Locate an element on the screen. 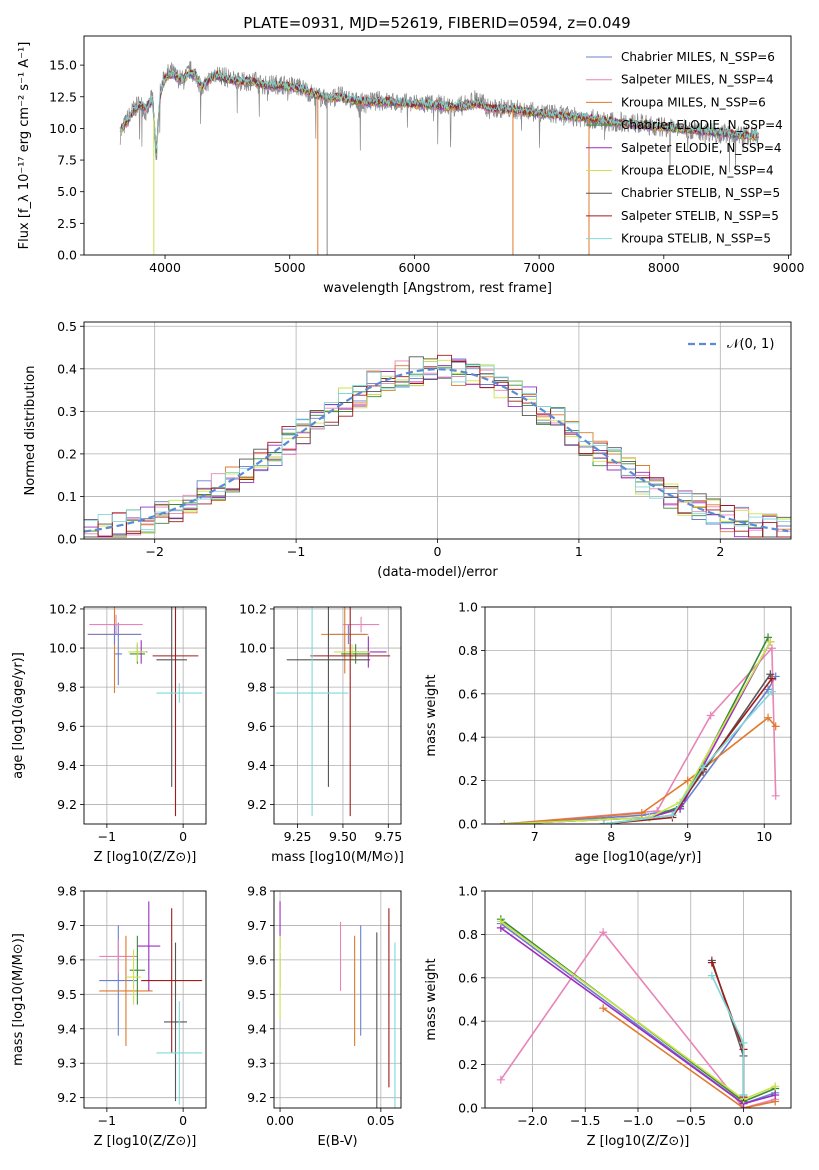 The height and width of the screenshot is (1170, 819). x-tick-label: 5000 is located at coordinates (290, 267).